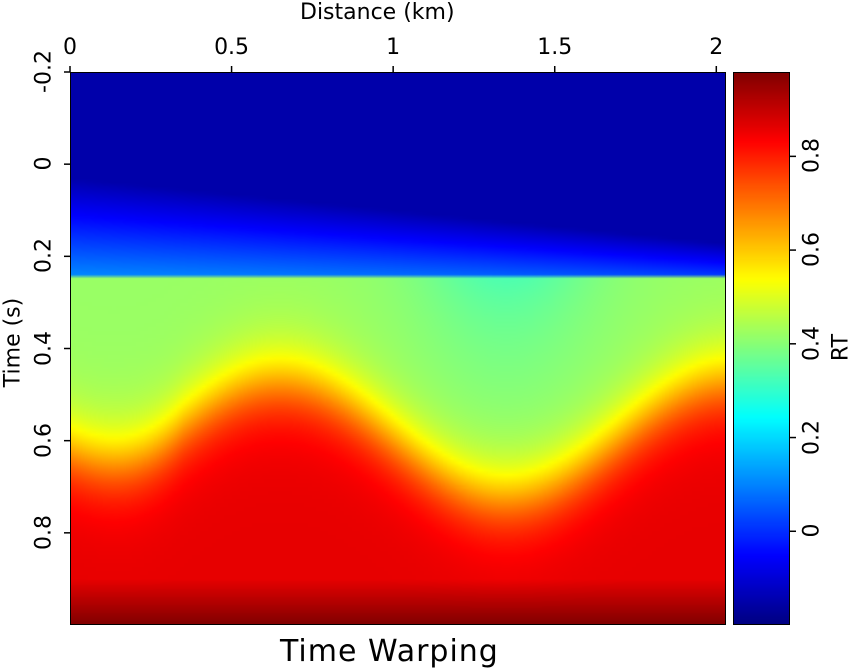 Image resolution: width=852 pixels, height=672 pixels. What do you see at coordinates (44, 71) in the screenshot?
I see `y-tick-label: -0.2` at bounding box center [44, 71].